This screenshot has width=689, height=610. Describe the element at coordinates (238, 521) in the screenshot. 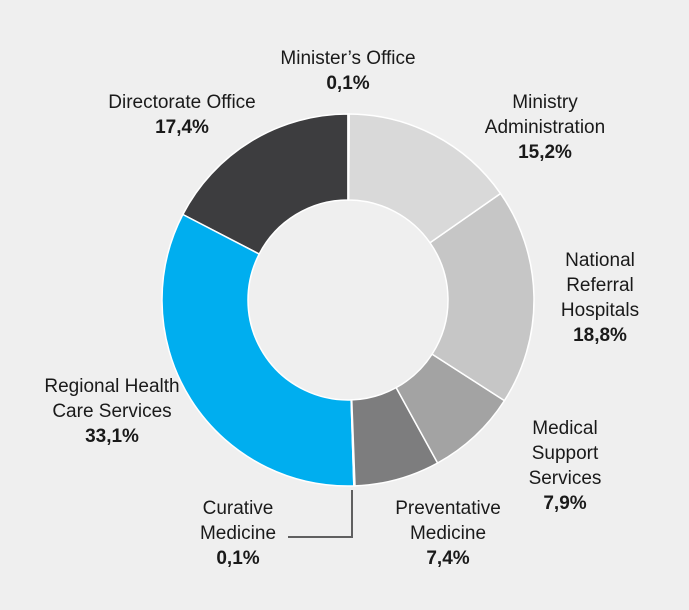

I see `category-name: Curative Medicine` at that location.